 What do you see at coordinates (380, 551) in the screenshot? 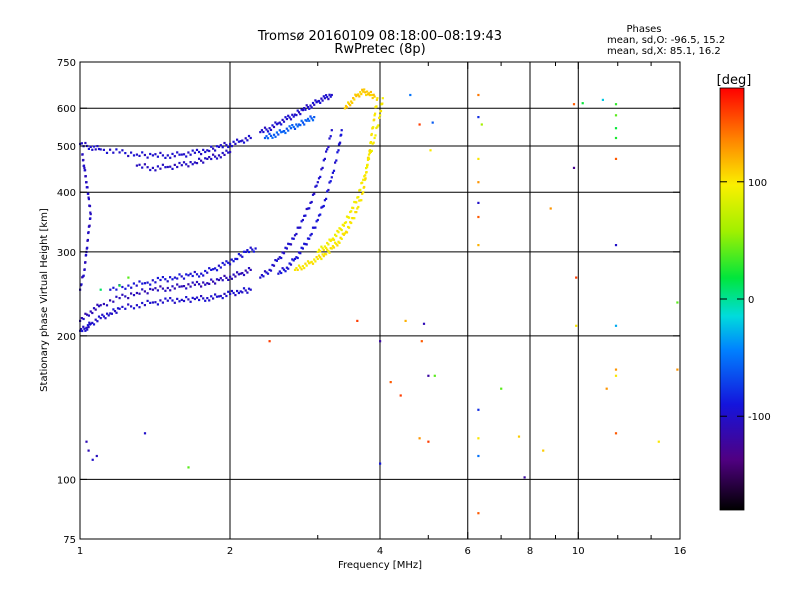
I see `x-tick-label: 4` at bounding box center [380, 551].